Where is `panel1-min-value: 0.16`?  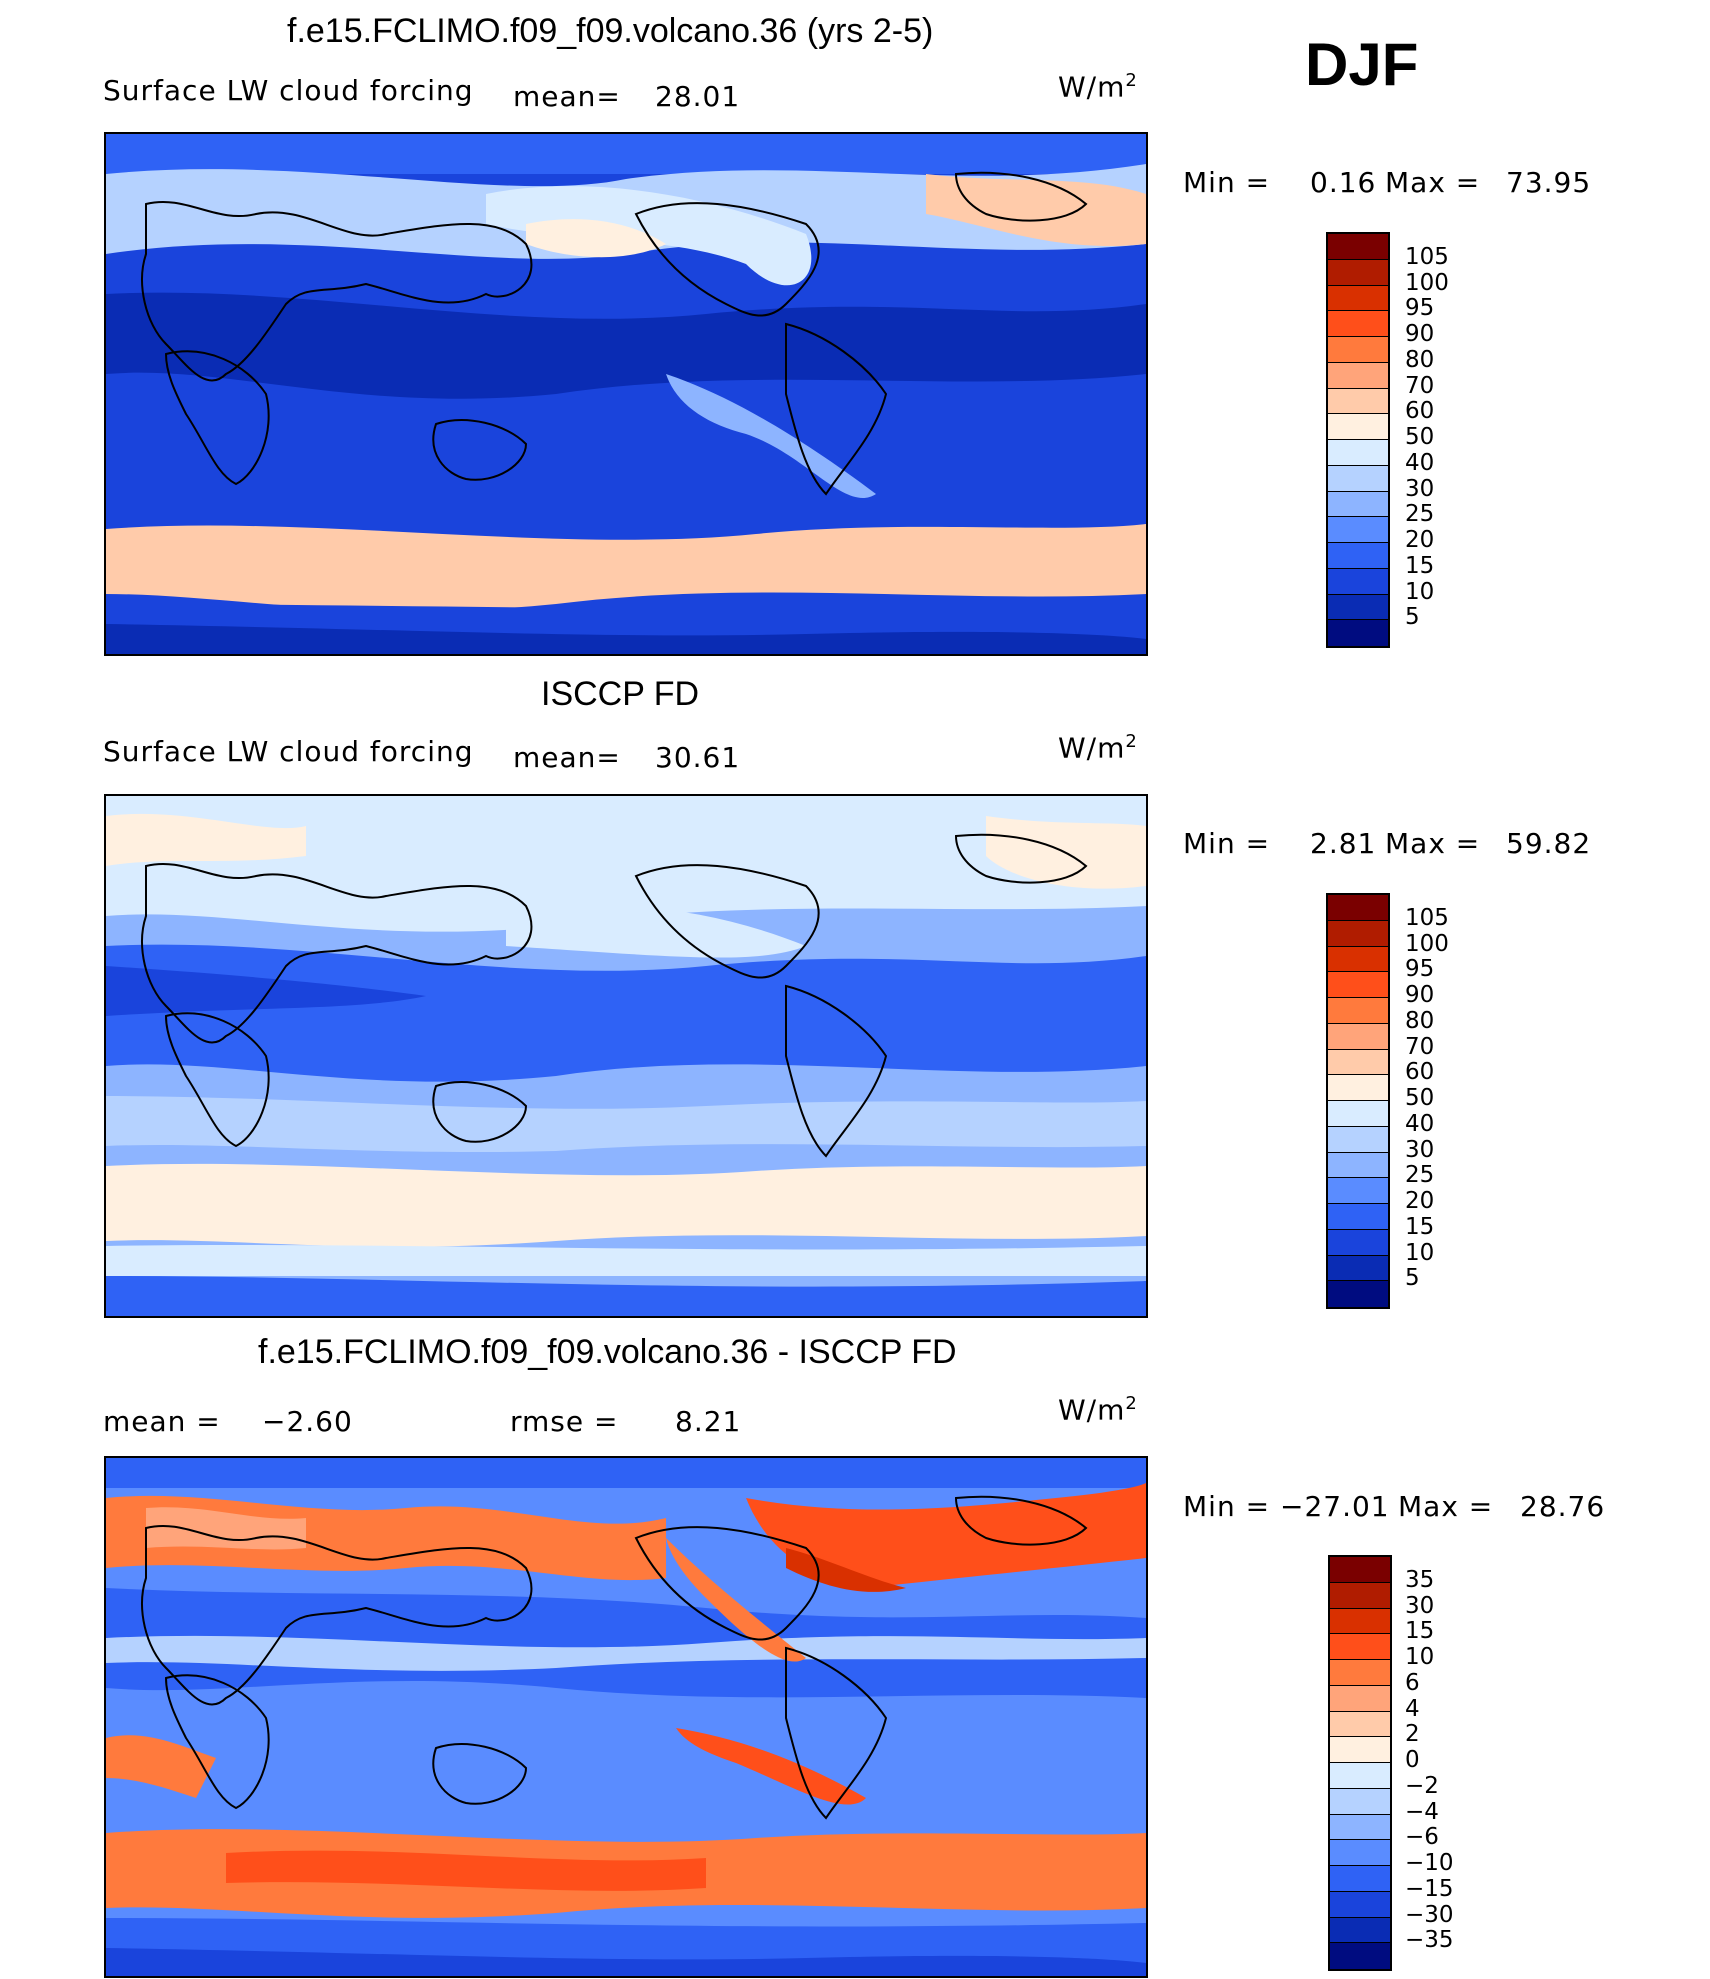
panel1-min-value: 0.16 is located at coordinates (1343, 182).